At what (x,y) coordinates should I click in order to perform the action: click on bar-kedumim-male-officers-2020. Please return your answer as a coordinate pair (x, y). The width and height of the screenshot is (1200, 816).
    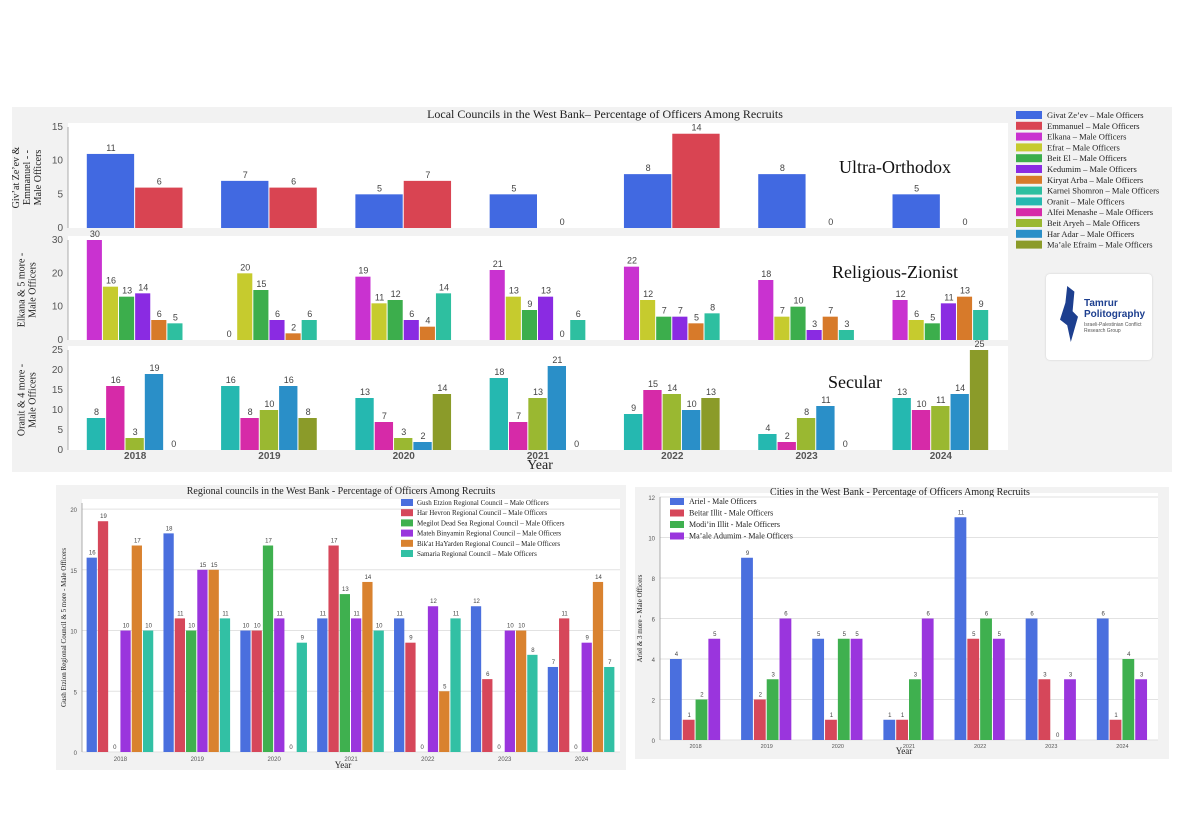
    Looking at the image, I should click on (411, 330).